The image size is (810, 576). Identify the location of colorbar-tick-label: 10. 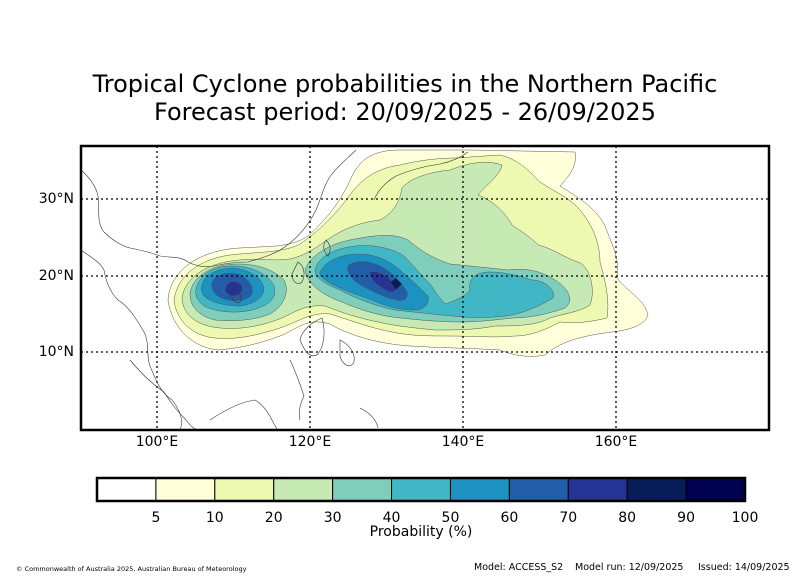
(214, 518).